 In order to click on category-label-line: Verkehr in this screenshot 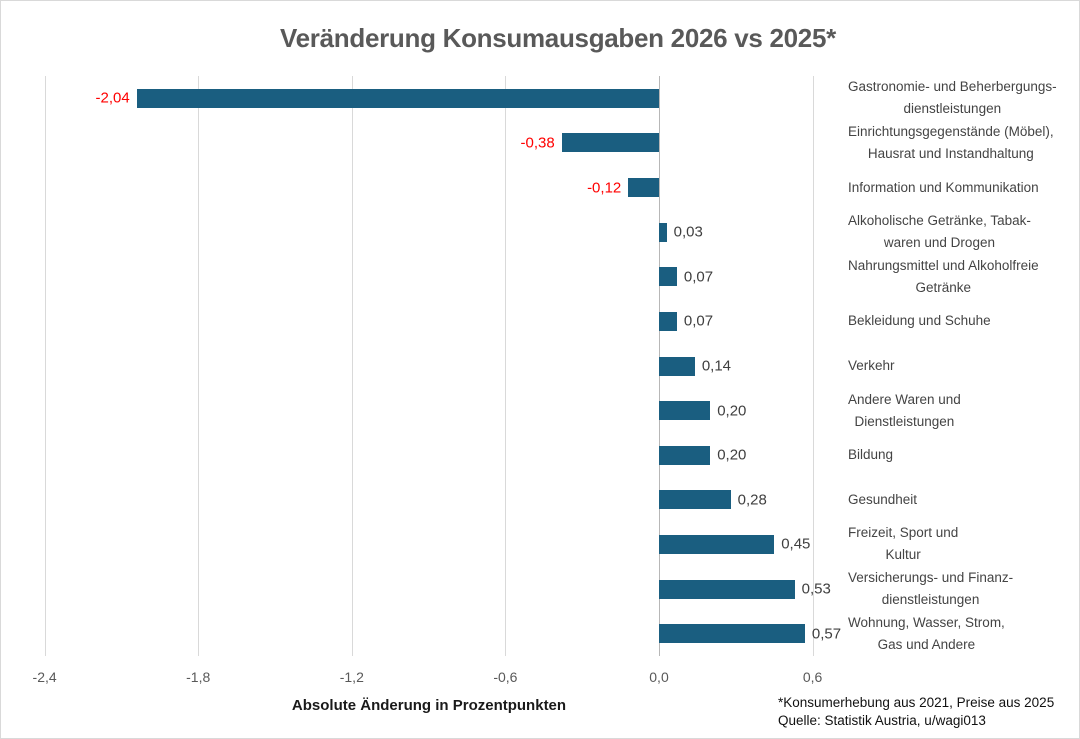, I will do `click(871, 365)`.